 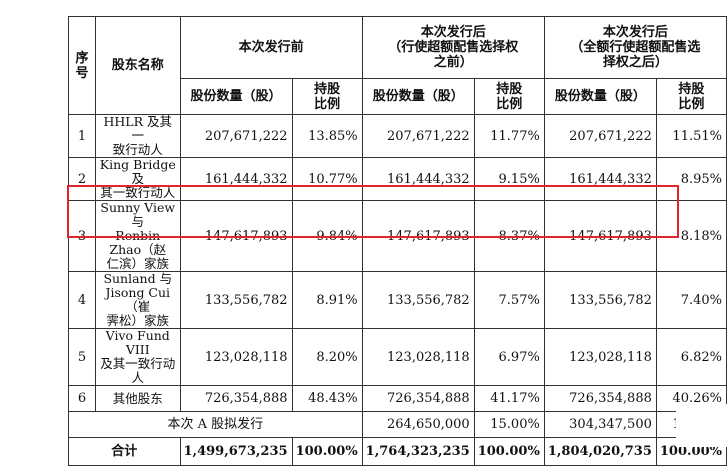 What do you see at coordinates (600, 96) in the screenshot?
I see `header-shares-after-2: 股份数量（股）` at bounding box center [600, 96].